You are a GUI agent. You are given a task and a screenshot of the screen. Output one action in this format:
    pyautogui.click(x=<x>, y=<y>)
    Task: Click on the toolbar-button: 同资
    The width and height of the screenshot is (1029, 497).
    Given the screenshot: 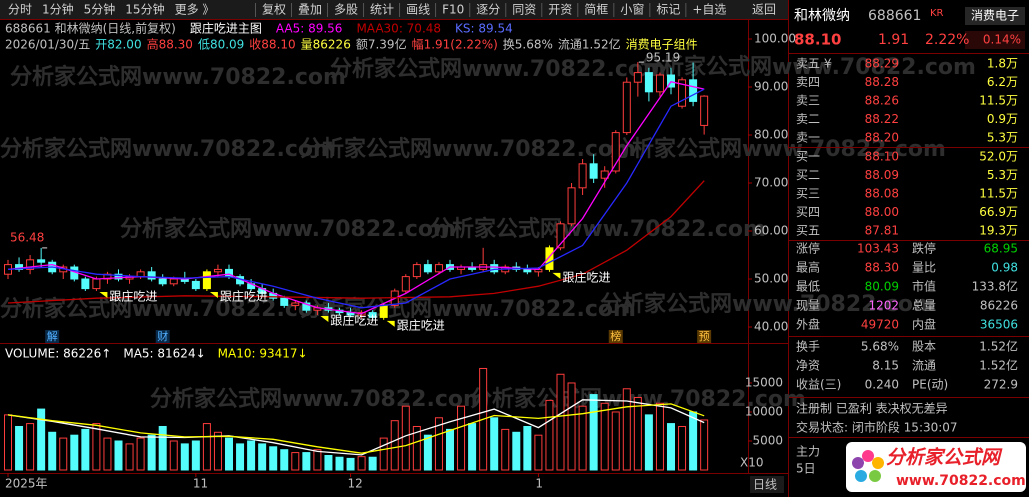 What is the action you would take?
    pyautogui.click(x=524, y=10)
    